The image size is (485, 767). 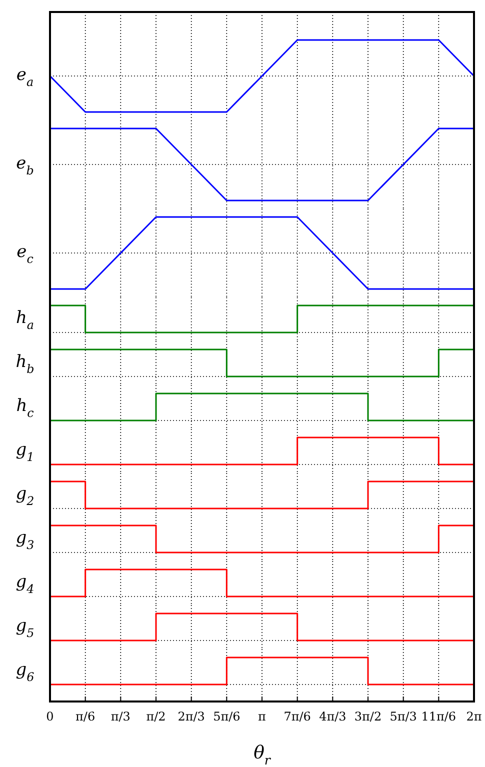 What do you see at coordinates (262, 717) in the screenshot?
I see `x-tick-label: π` at bounding box center [262, 717].